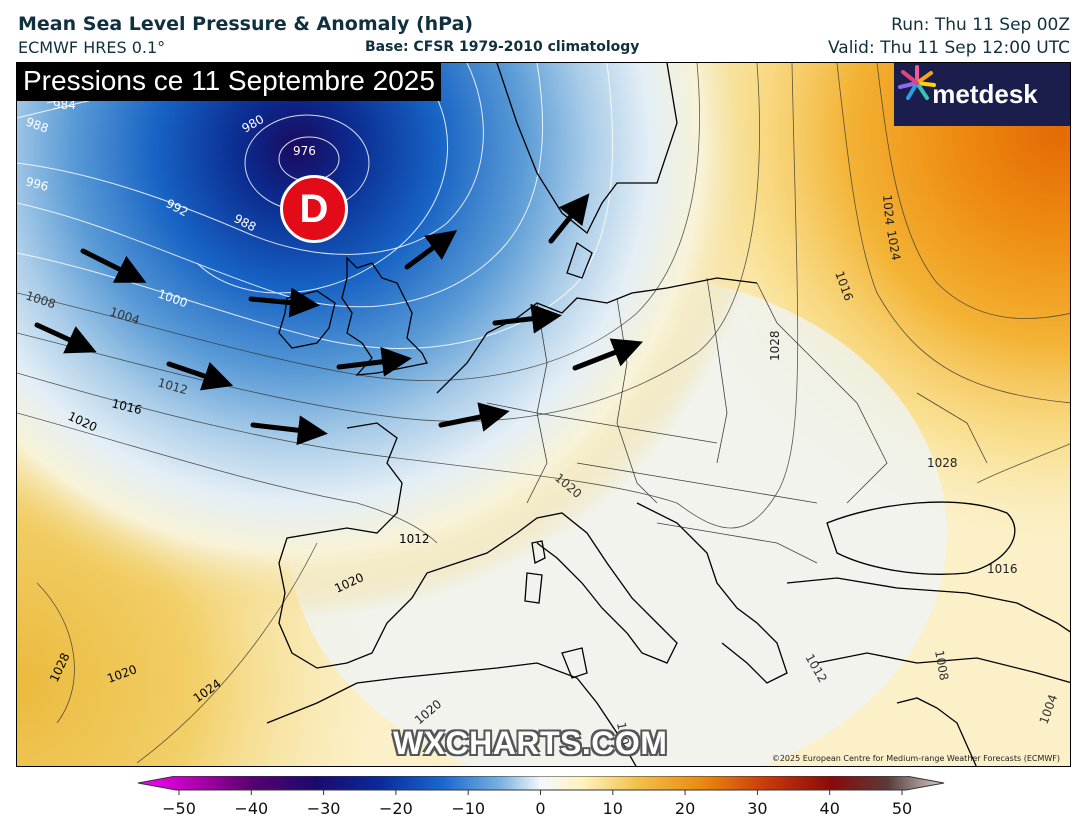 Image resolution: width=1088 pixels, height=833 pixels. I want to click on colorbar-tick-label: 0, so click(540, 808).